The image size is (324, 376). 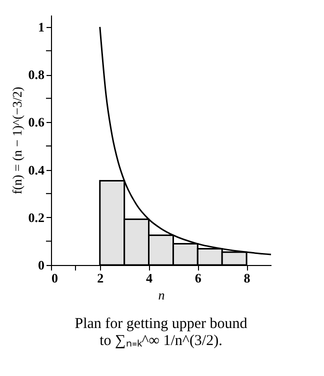 What do you see at coordinates (161, 295) in the screenshot?
I see `x-axis-title: n` at bounding box center [161, 295].